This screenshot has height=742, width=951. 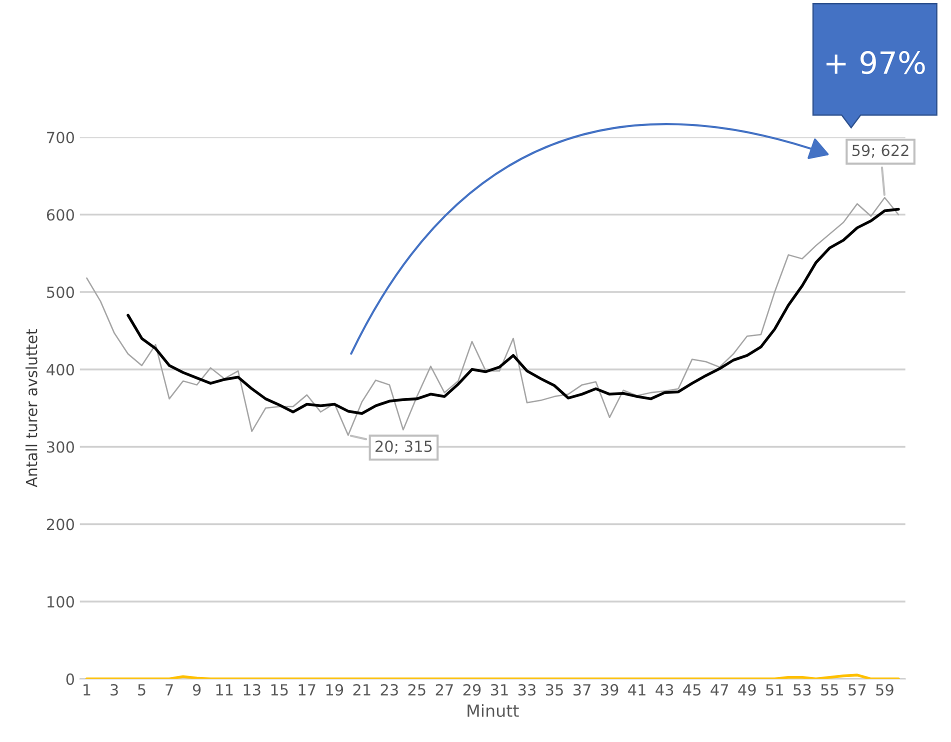 I want to click on x-tick-label: 47, so click(x=719, y=690).